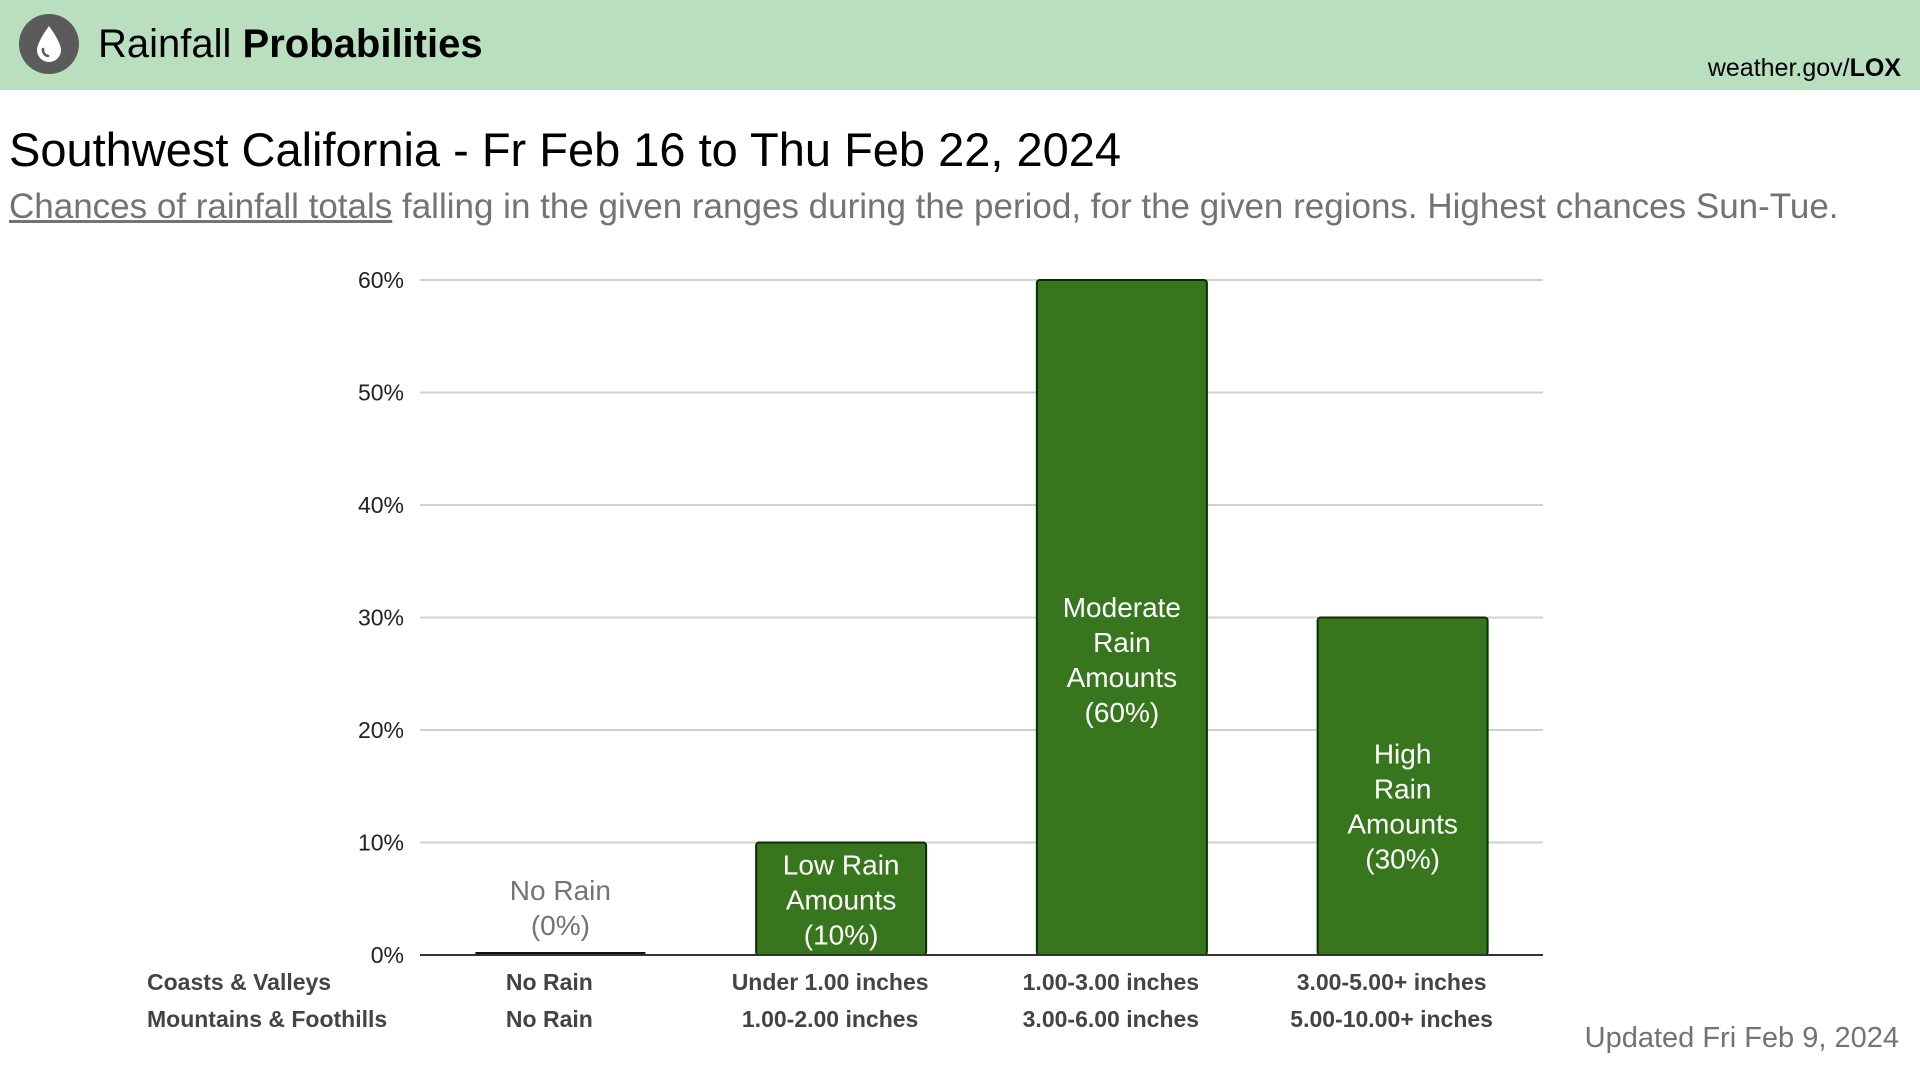 The image size is (1920, 1080). What do you see at coordinates (381, 618) in the screenshot?
I see `y-tick-label: 30%` at bounding box center [381, 618].